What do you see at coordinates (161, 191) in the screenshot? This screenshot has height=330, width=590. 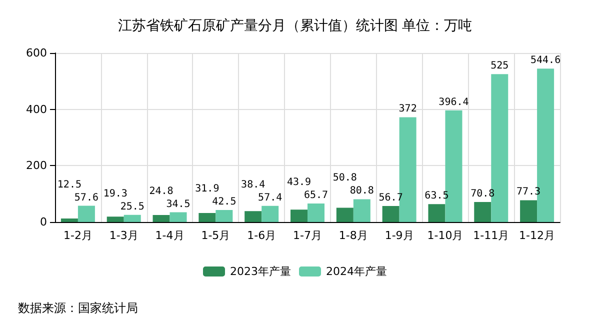 I see `data-label: 24.8` at bounding box center [161, 191].